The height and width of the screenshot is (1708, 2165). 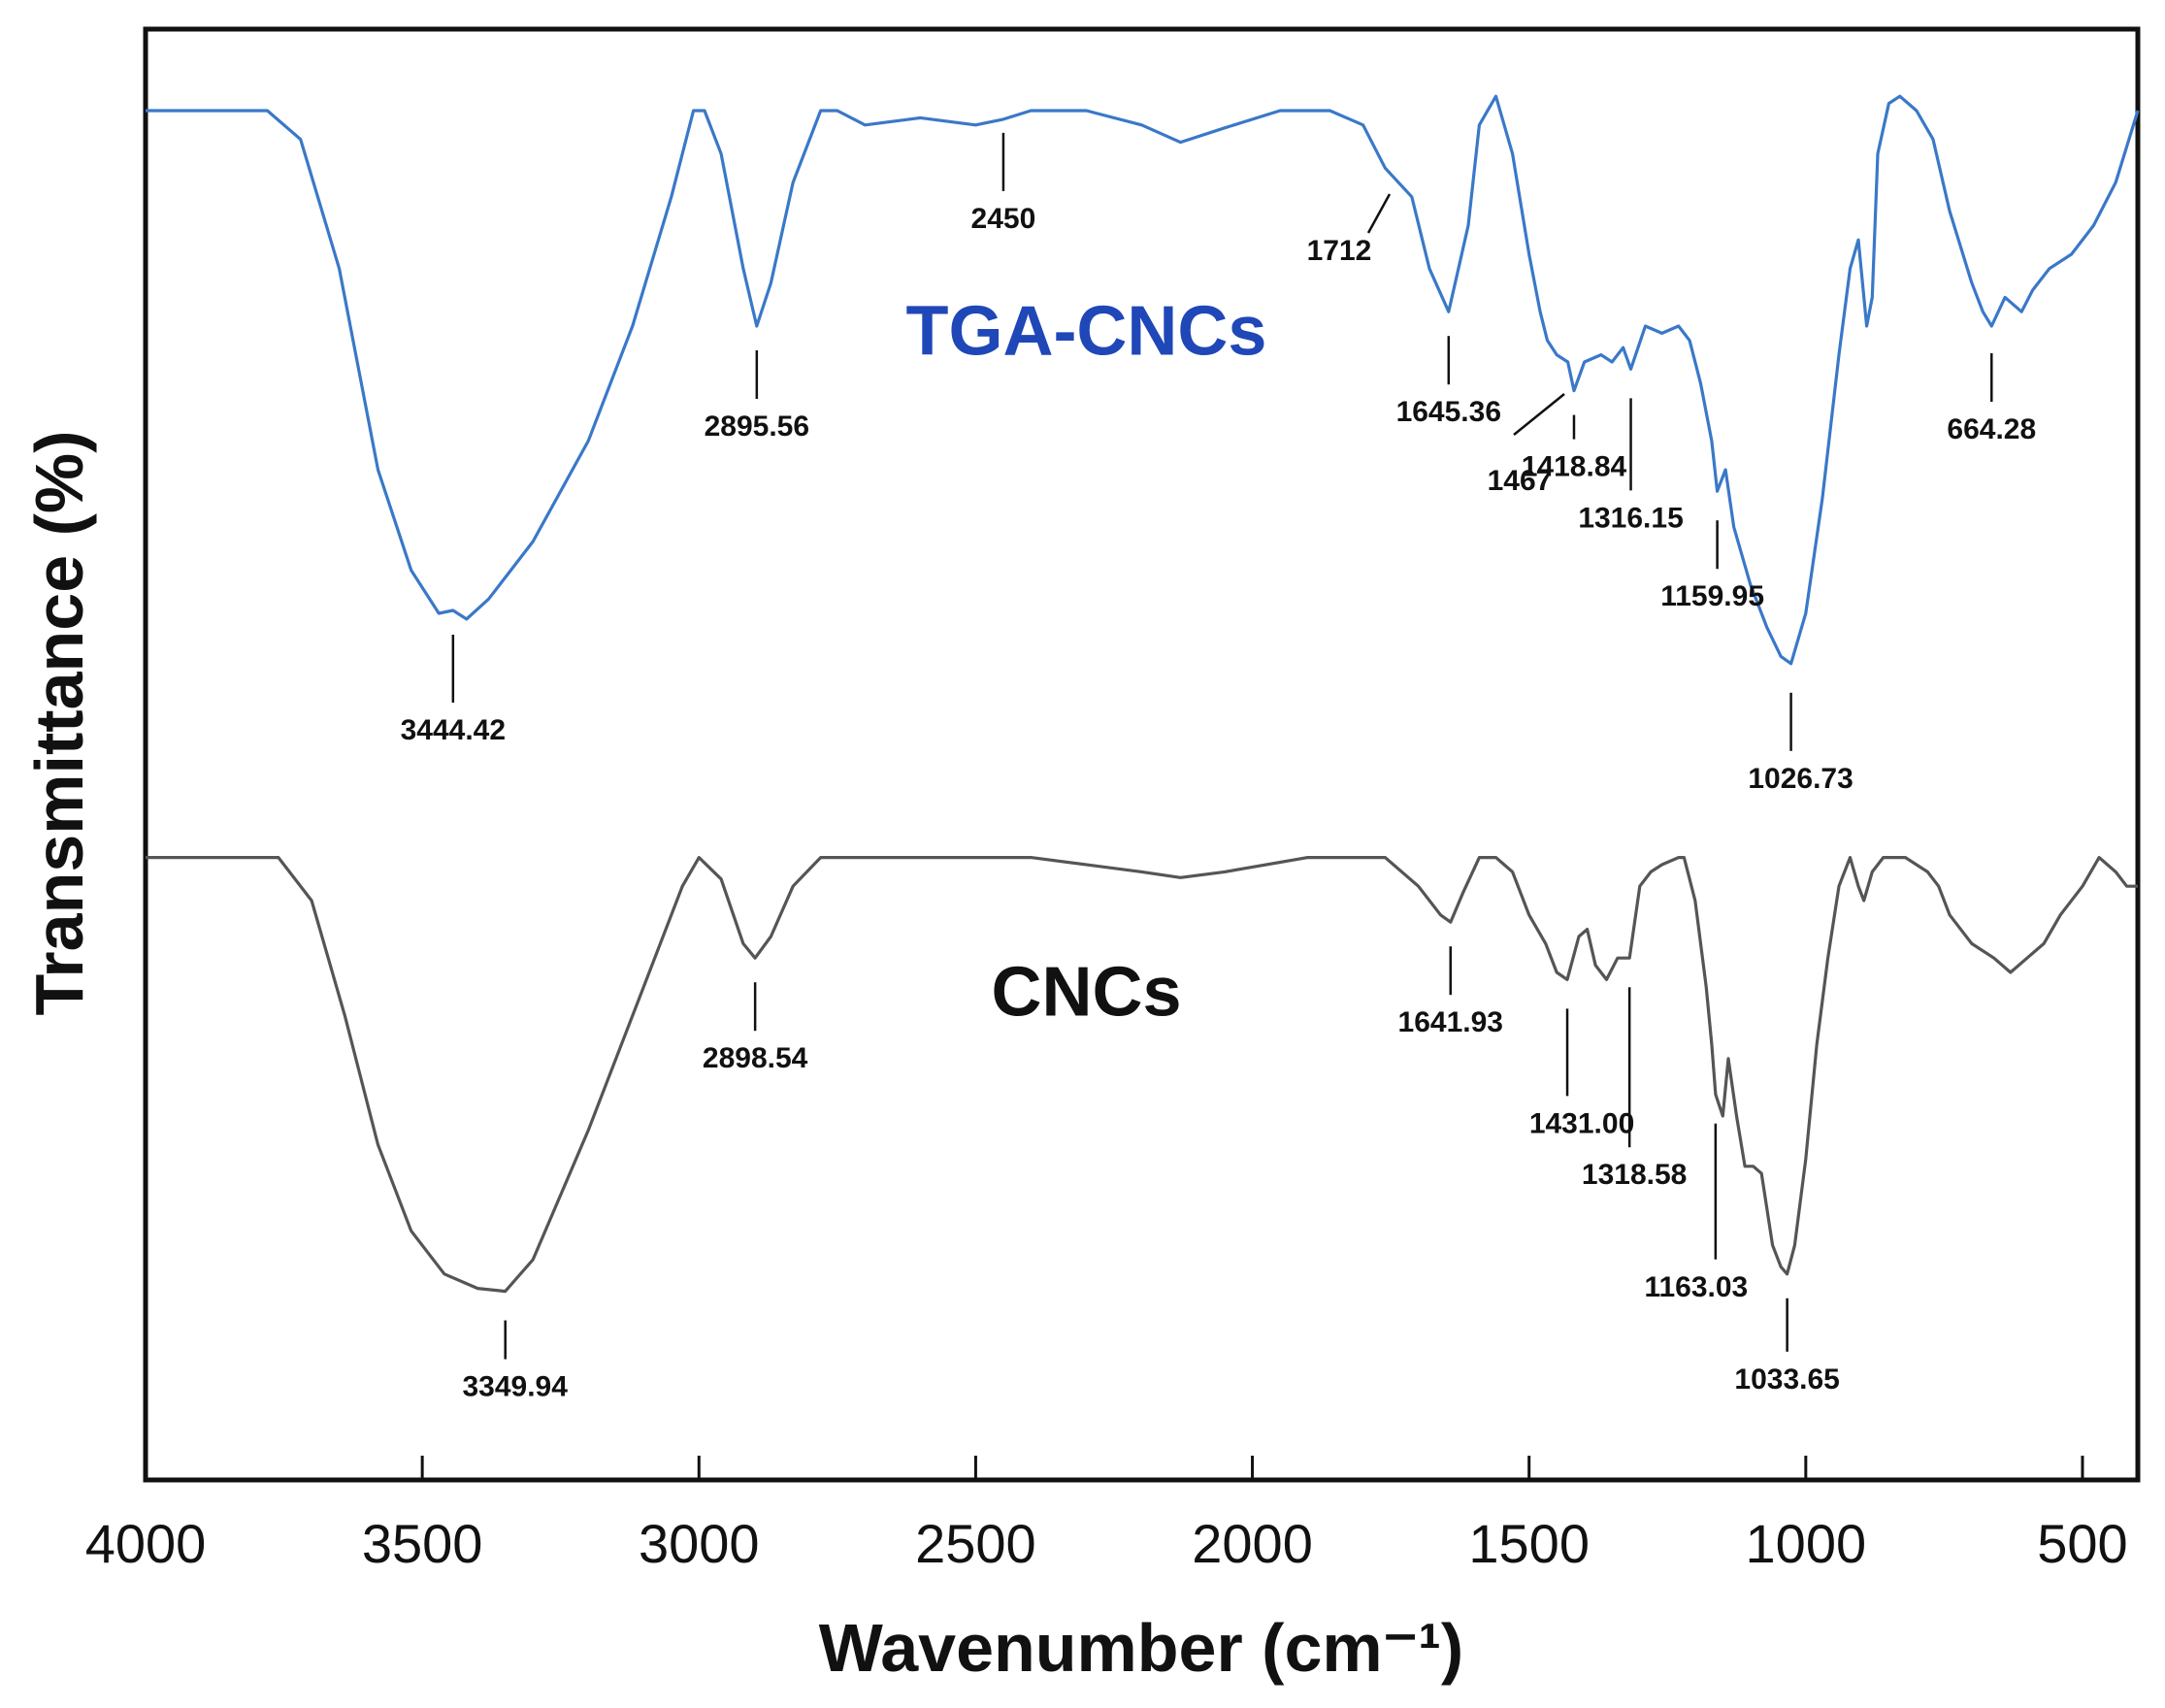 I want to click on peak-label: 1316.15, so click(x=1631, y=518).